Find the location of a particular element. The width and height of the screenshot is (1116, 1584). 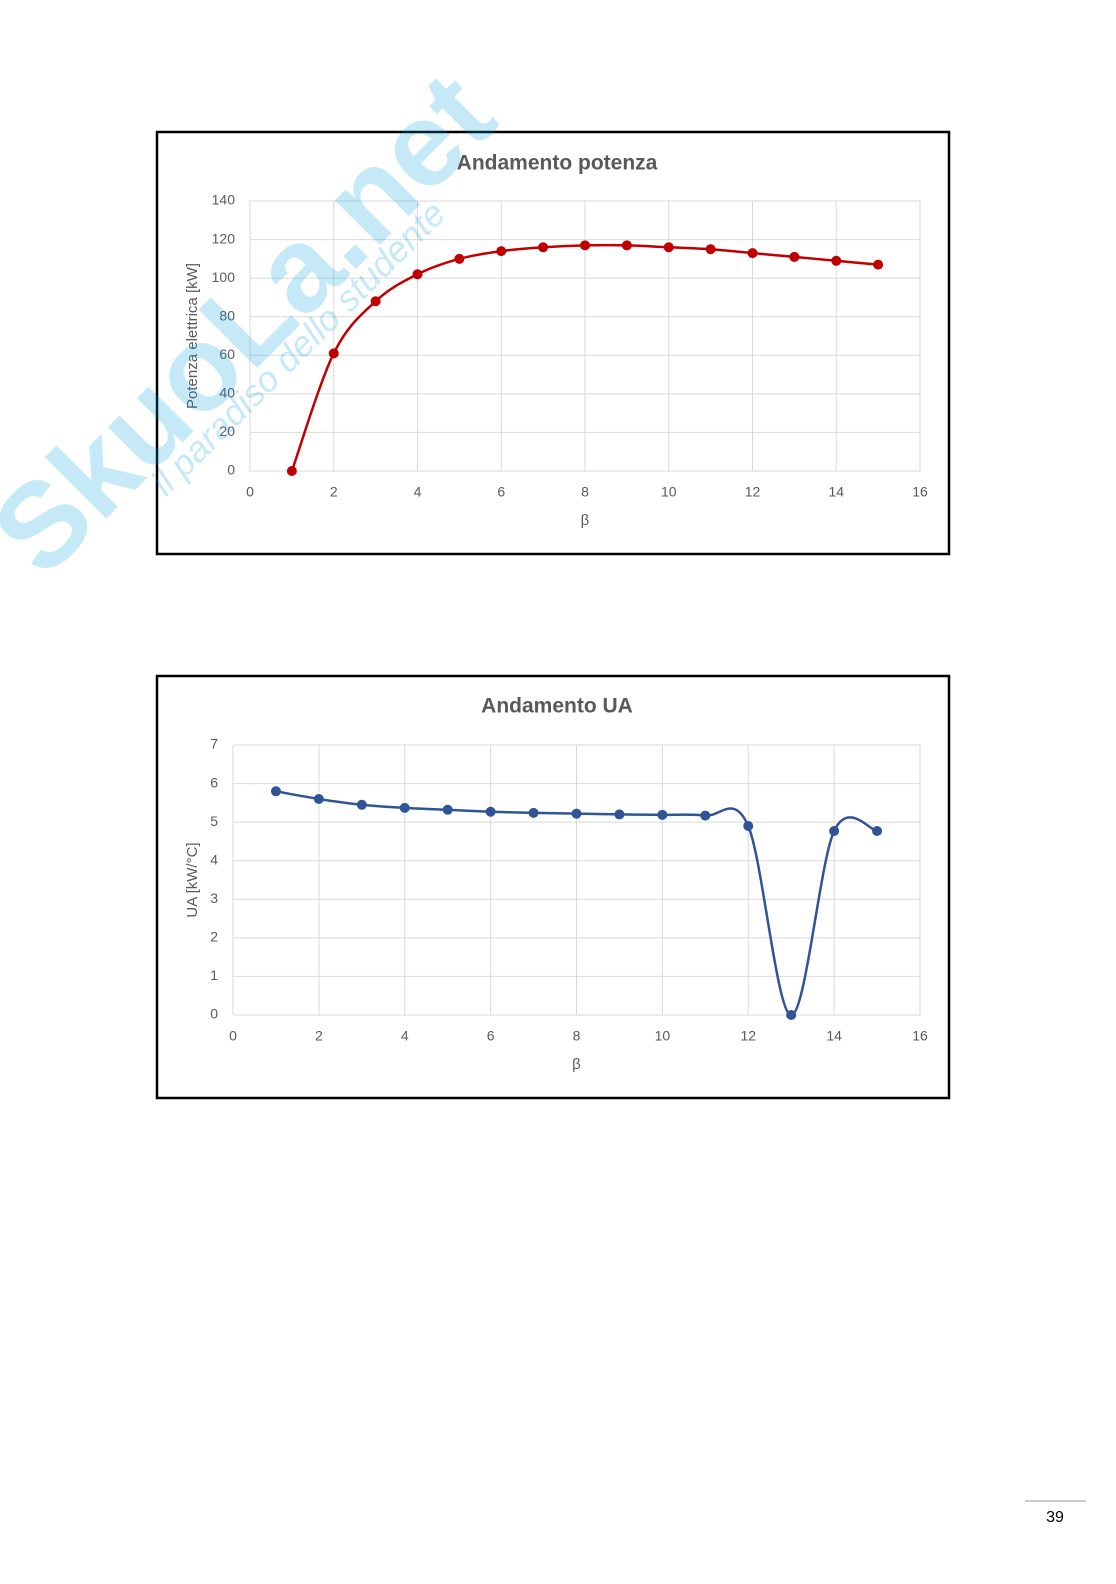

y-axis-label: UA [kW/°C] is located at coordinates (192, 879).